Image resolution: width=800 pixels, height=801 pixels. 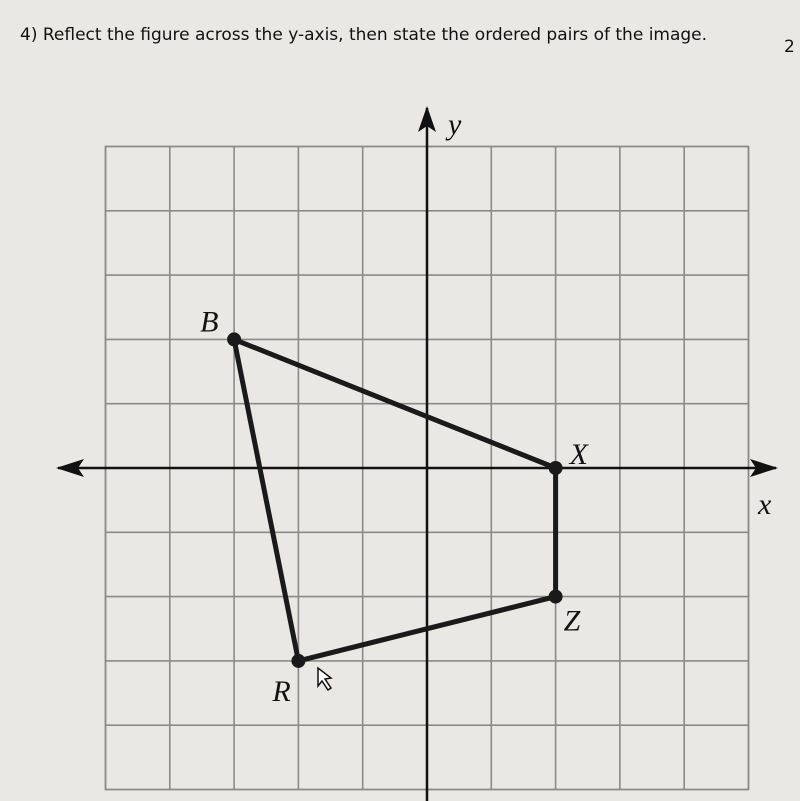 I want to click on vertex-label: X, so click(x=579, y=454).